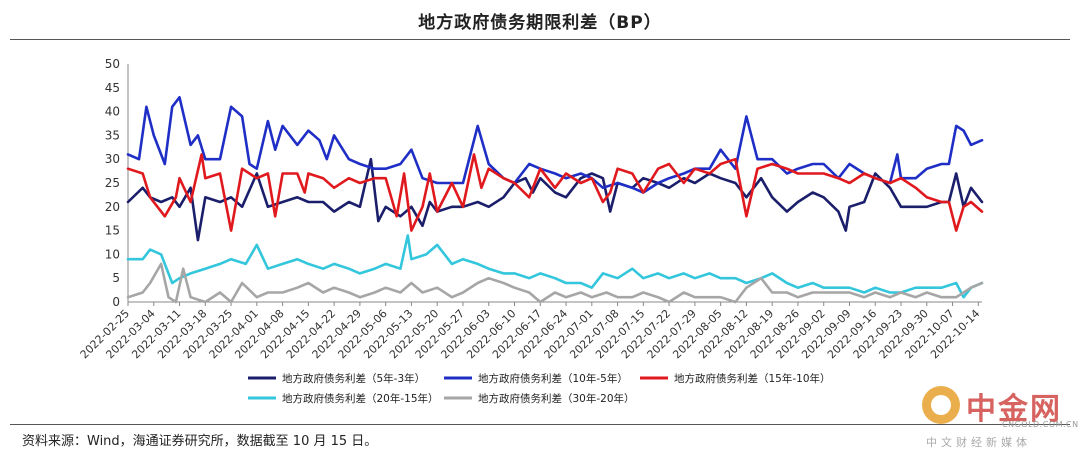 The image size is (1080, 458). What do you see at coordinates (540, 23) in the screenshot?
I see `chart-title: 地方政府债务期限利差（BP）` at bounding box center [540, 23].